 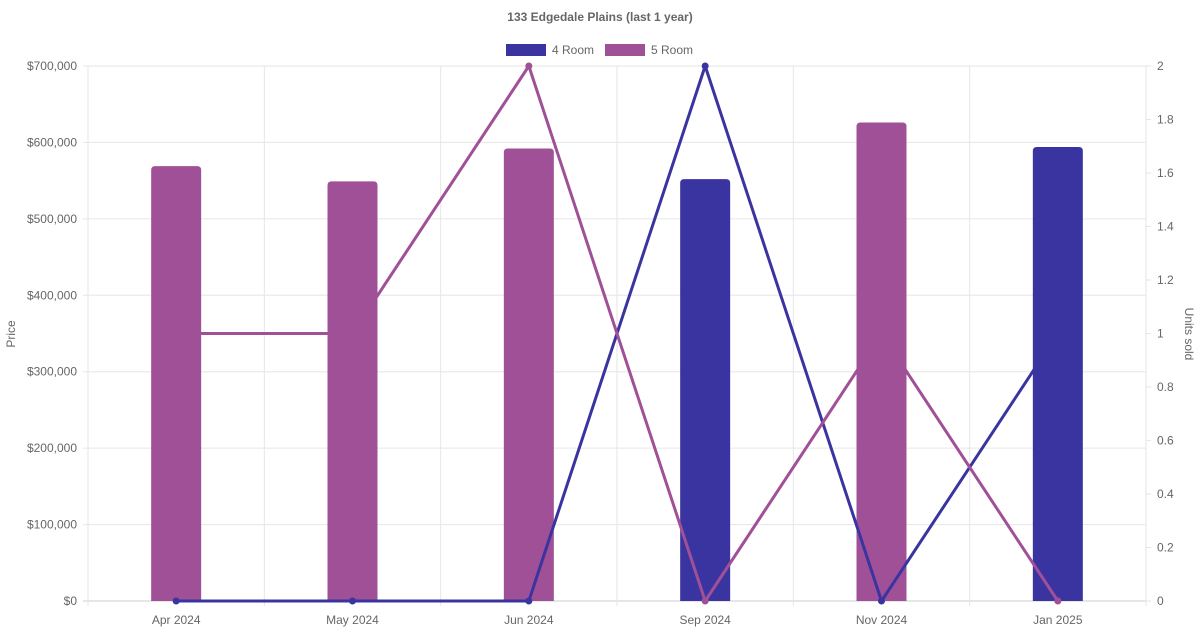 I want to click on legend-label-4-room: 4 Room, so click(x=573, y=50).